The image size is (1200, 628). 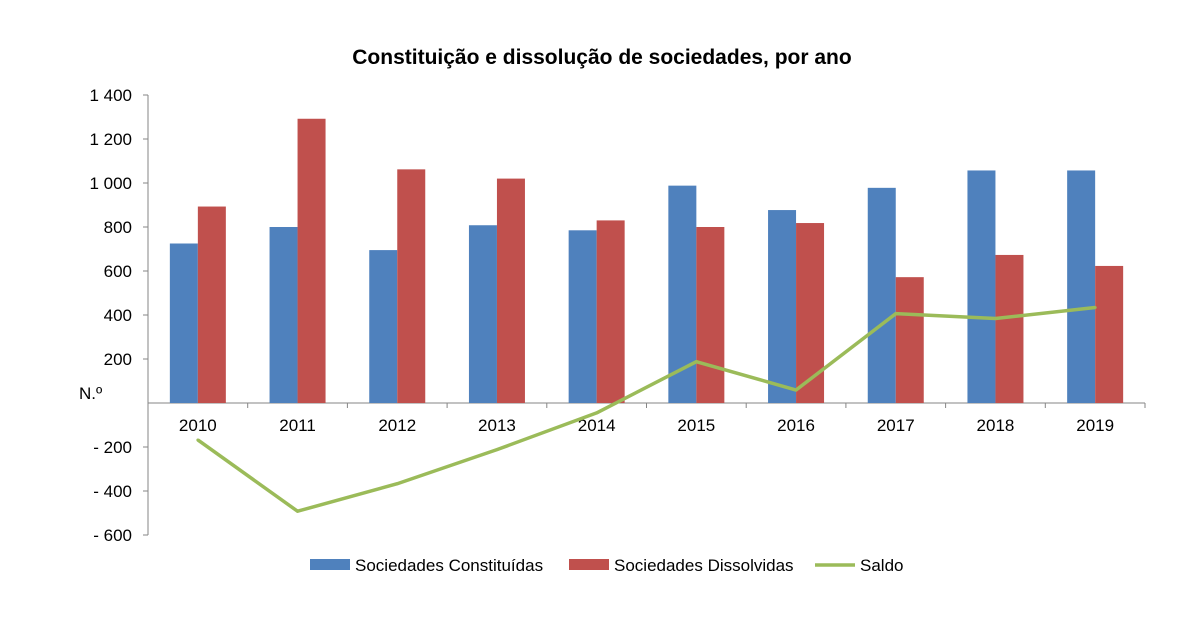 What do you see at coordinates (112, 535) in the screenshot?
I see `y-tick-label: - 600` at bounding box center [112, 535].